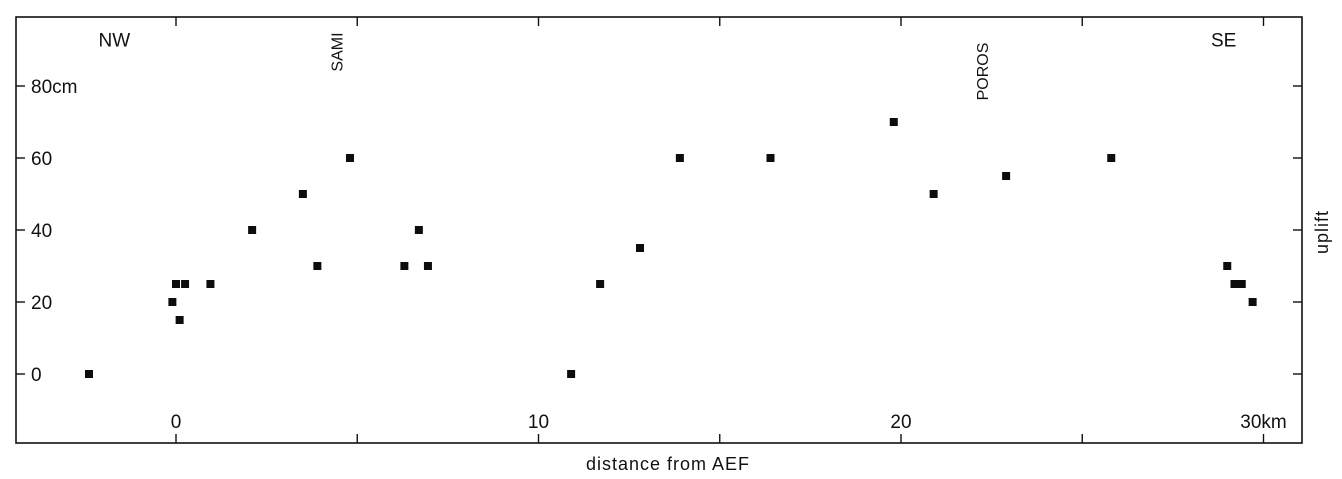 This screenshot has width=1342, height=479. I want to click on y-tick-label: 40, so click(41, 231).